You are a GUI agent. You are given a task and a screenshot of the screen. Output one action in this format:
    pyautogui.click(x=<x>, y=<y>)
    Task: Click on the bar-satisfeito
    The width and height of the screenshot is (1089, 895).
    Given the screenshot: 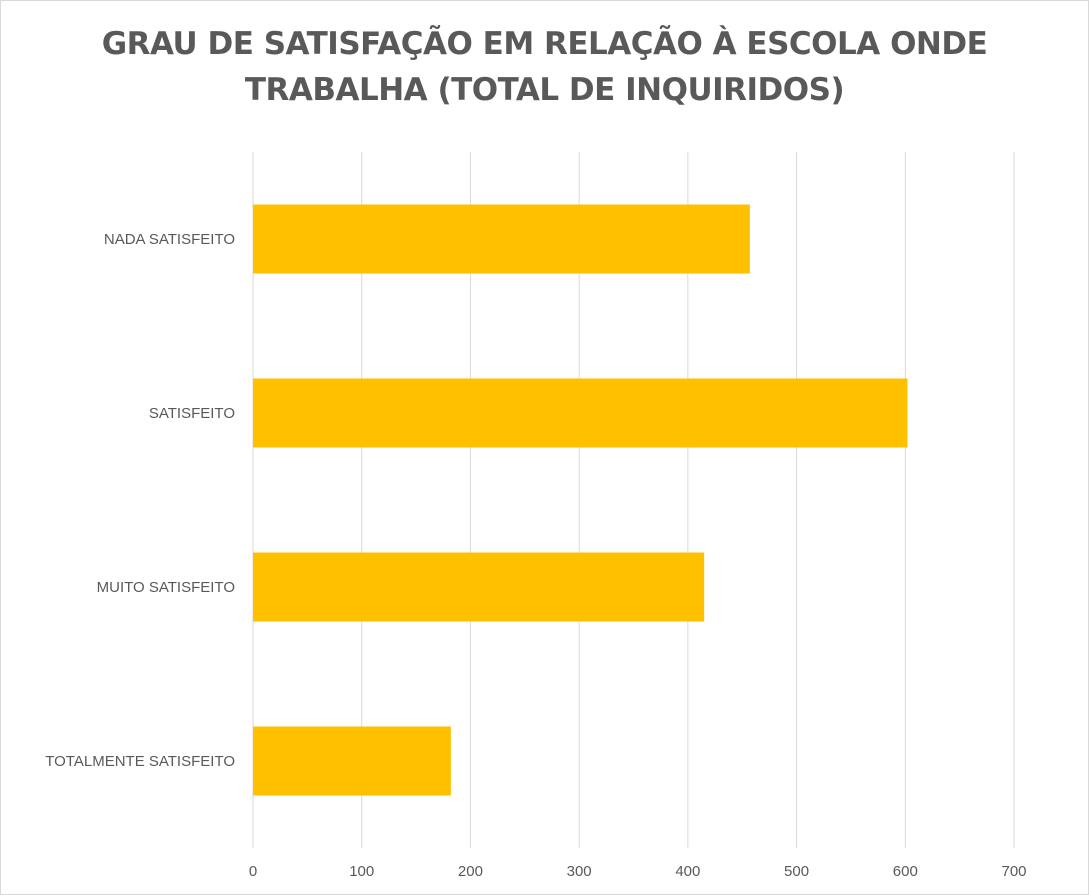 What is the action you would take?
    pyautogui.click(x=580, y=413)
    